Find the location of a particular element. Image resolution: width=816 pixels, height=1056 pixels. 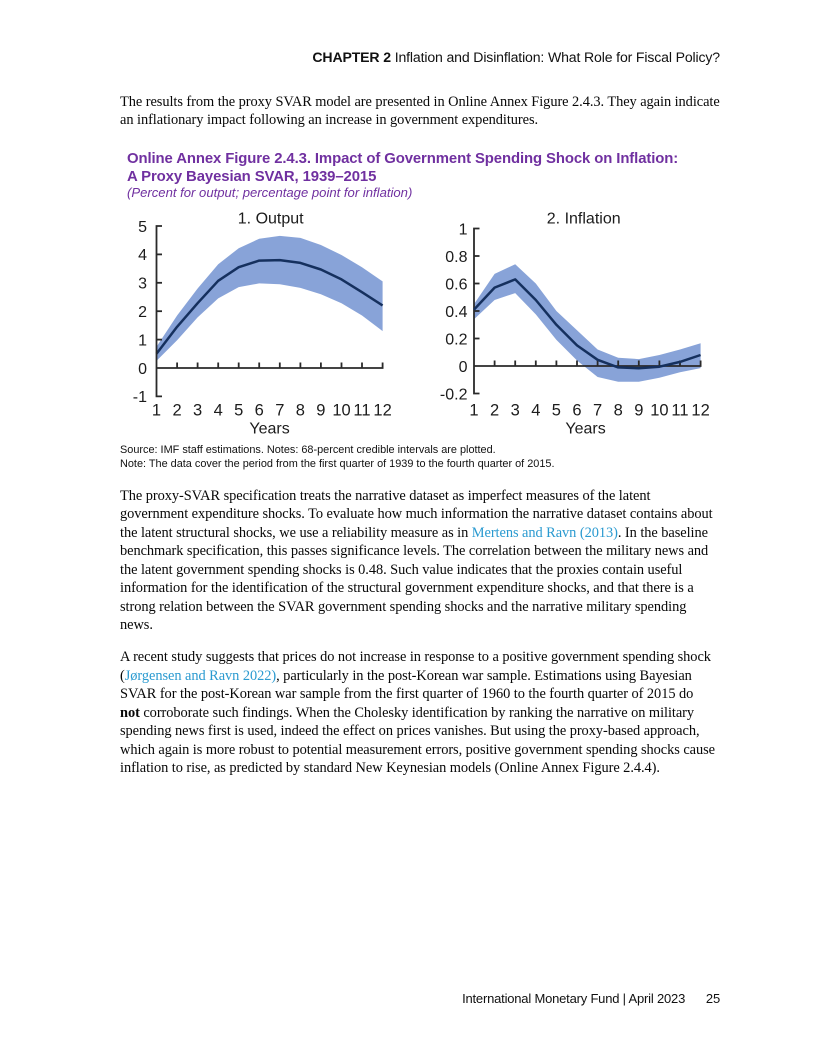

svg-text: 0.2 is located at coordinates (456, 339).